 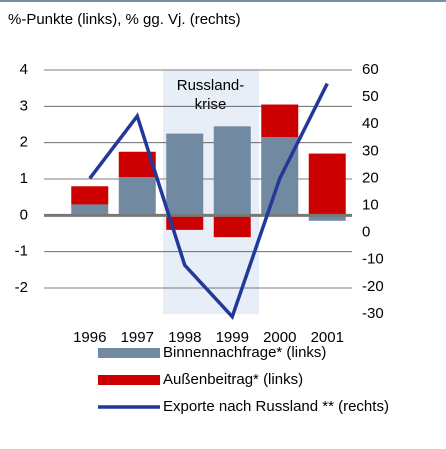 What do you see at coordinates (137, 337) in the screenshot?
I see `x-tick-label: 1997` at bounding box center [137, 337].